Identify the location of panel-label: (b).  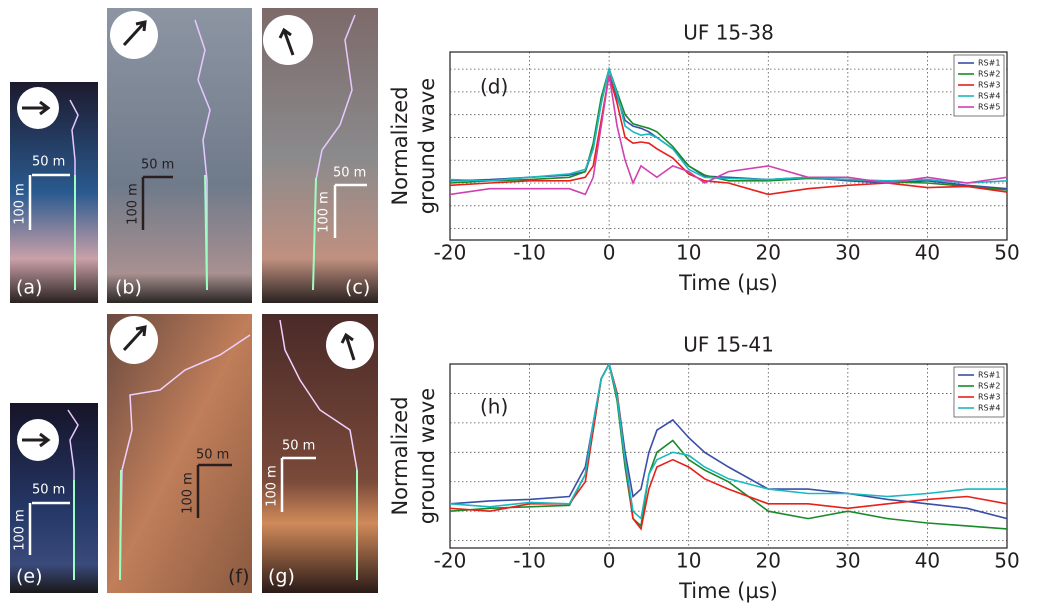
(128, 288).